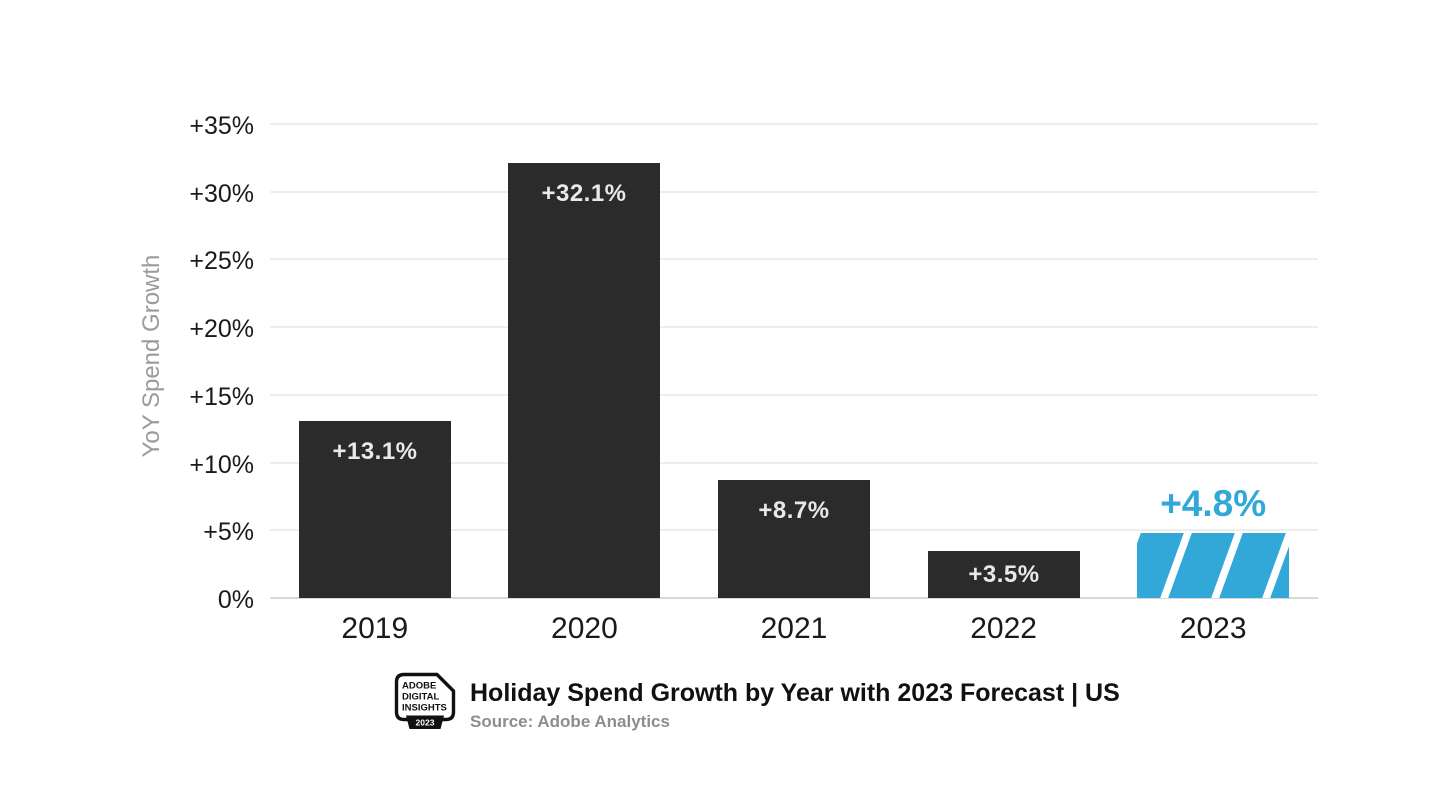 This screenshot has width=1440, height=810. I want to click on bar-value-label-2022: +3.5%, so click(1004, 574).